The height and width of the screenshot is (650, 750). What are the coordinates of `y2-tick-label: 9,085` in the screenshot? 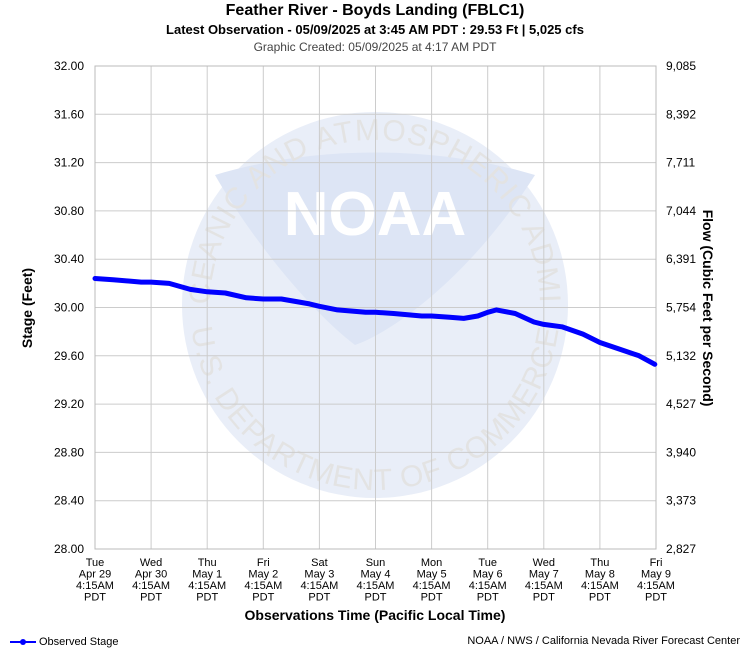 It's located at (681, 66).